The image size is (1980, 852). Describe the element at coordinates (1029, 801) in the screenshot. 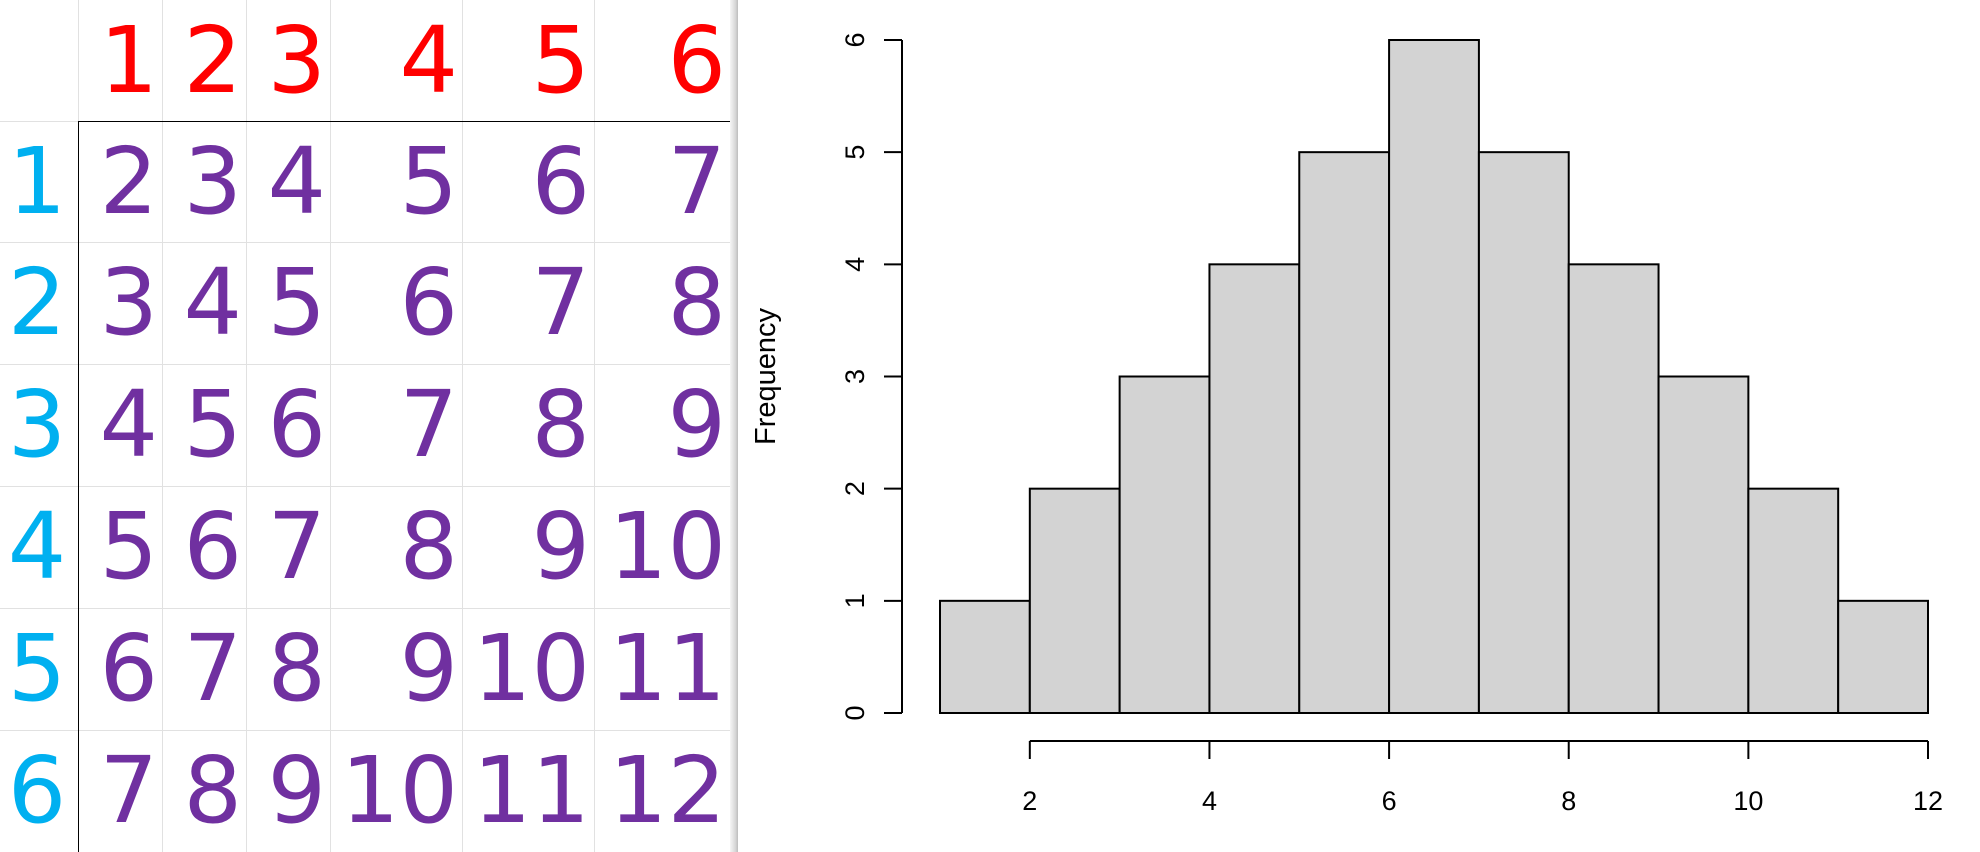

I see `x-tick-label: 2` at that location.